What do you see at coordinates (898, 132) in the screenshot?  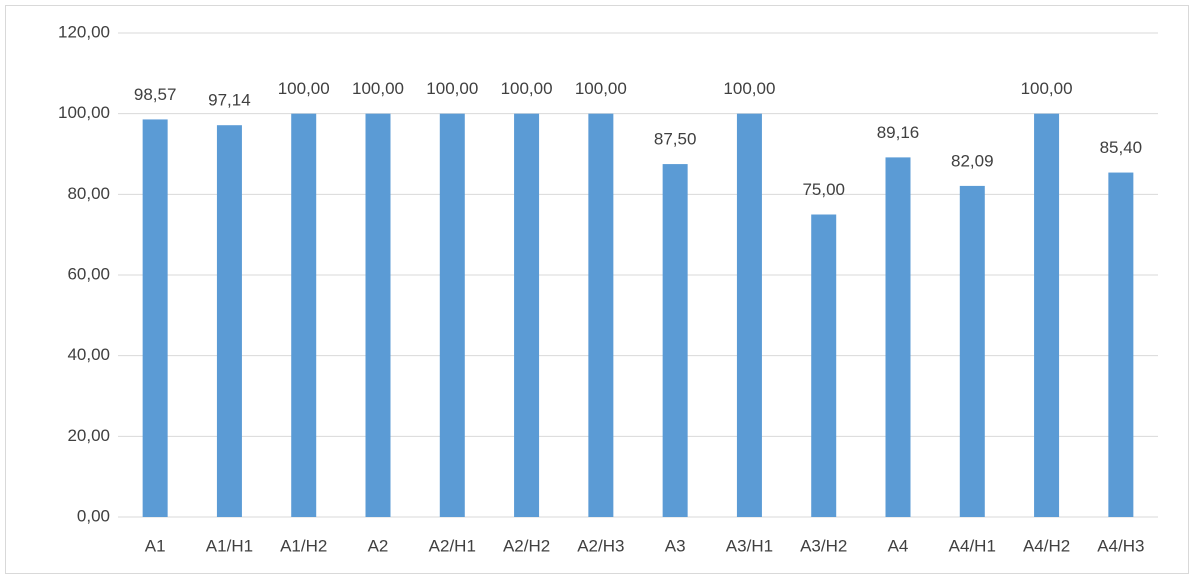 I see `value-label: 89,16` at bounding box center [898, 132].